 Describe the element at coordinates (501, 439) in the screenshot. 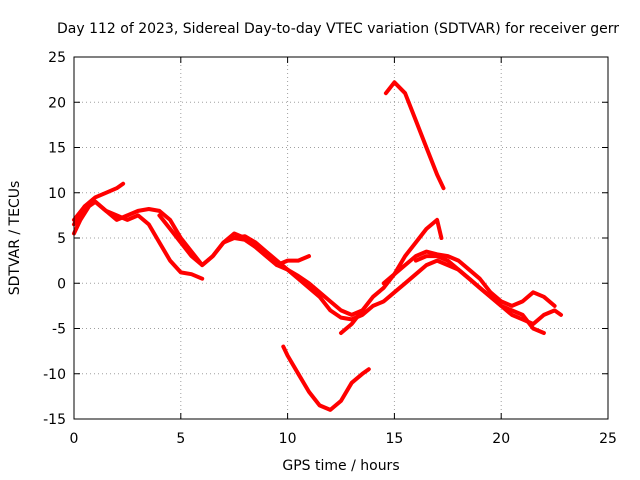

I see `x-tick-label: 20` at that location.